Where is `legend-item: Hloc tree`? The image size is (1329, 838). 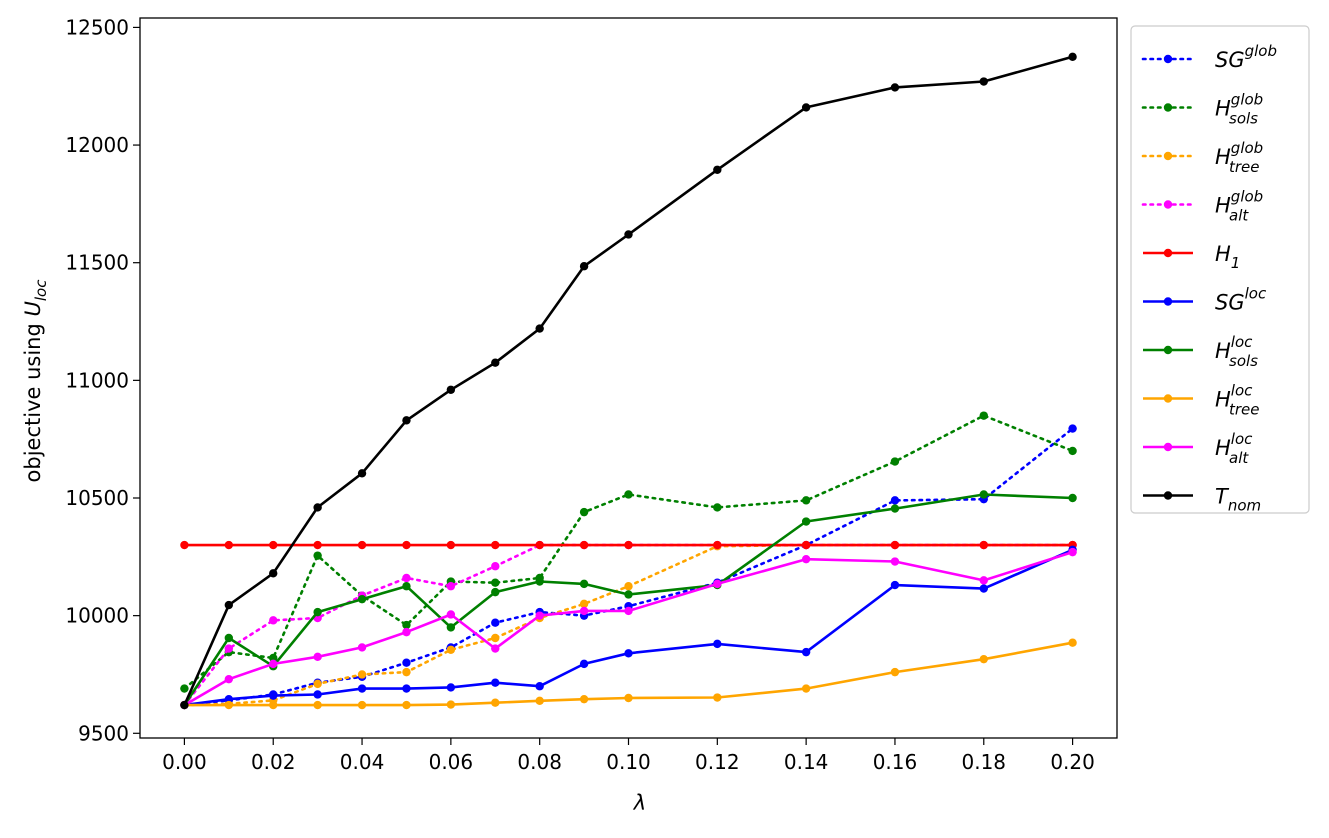 legend-item: Hloc tree is located at coordinates (1201, 400).